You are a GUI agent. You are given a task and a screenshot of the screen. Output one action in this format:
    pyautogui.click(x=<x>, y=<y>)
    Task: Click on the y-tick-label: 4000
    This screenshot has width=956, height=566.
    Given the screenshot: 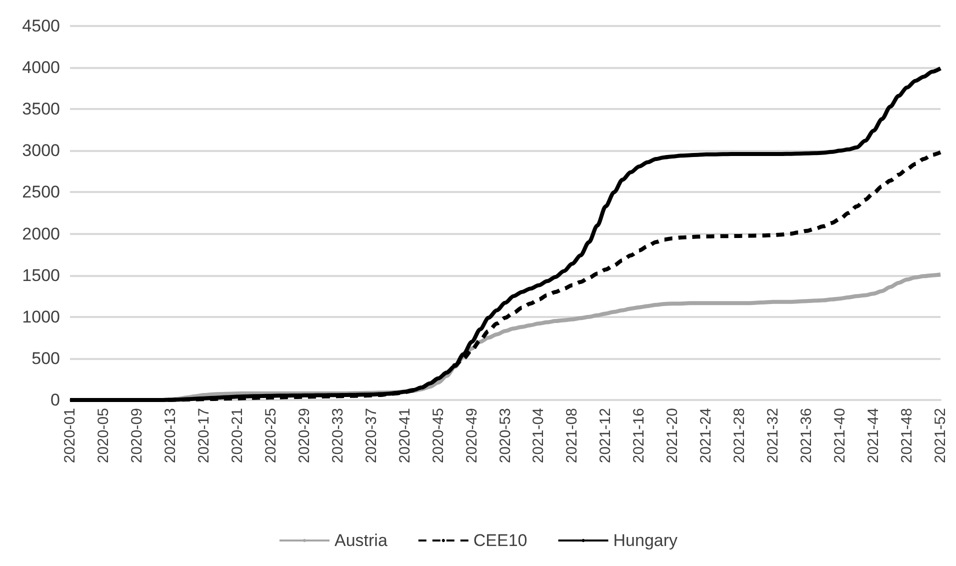 What is the action you would take?
    pyautogui.click(x=41, y=68)
    